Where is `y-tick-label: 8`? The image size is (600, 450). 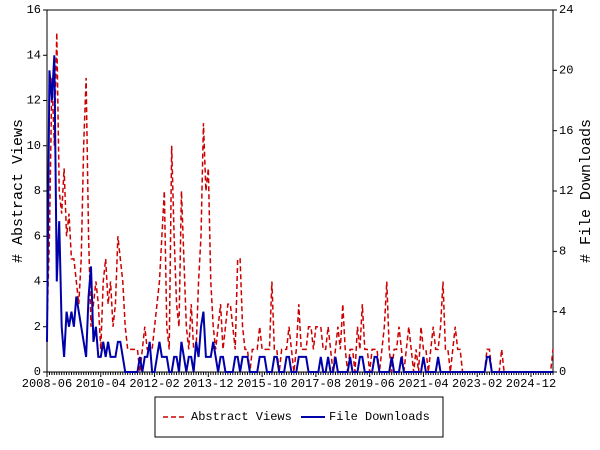 y-tick-label: 8 is located at coordinates (37, 191).